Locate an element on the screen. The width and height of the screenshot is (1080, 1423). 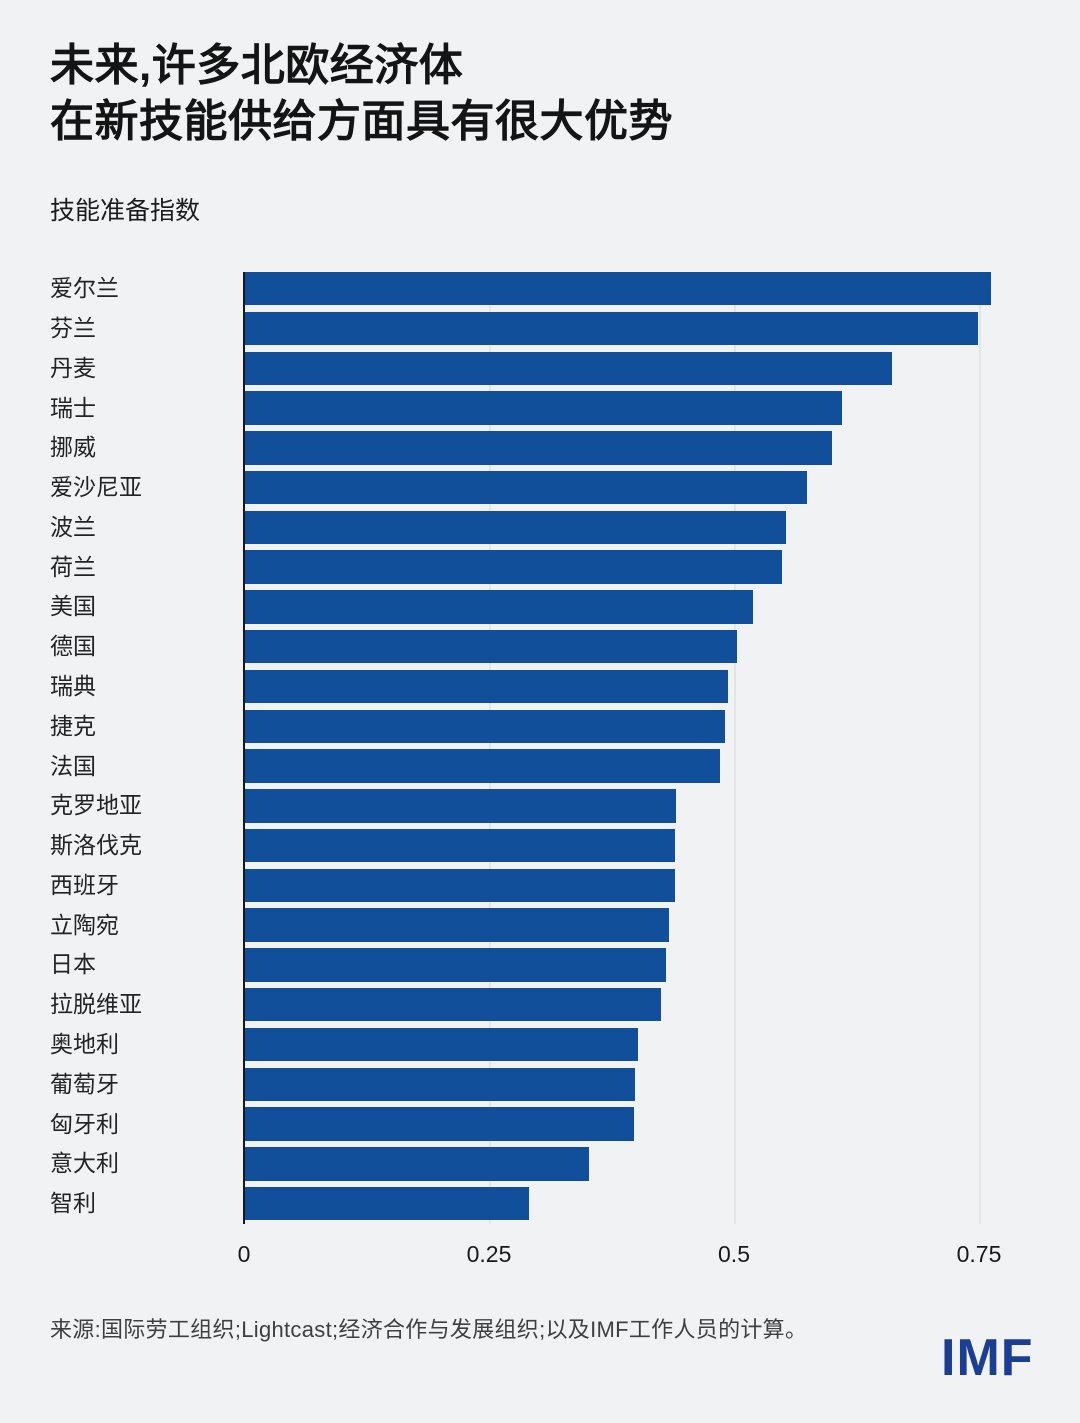
page-title-line-2: 在新技能供给方面具有很大优势 is located at coordinates (361, 121).